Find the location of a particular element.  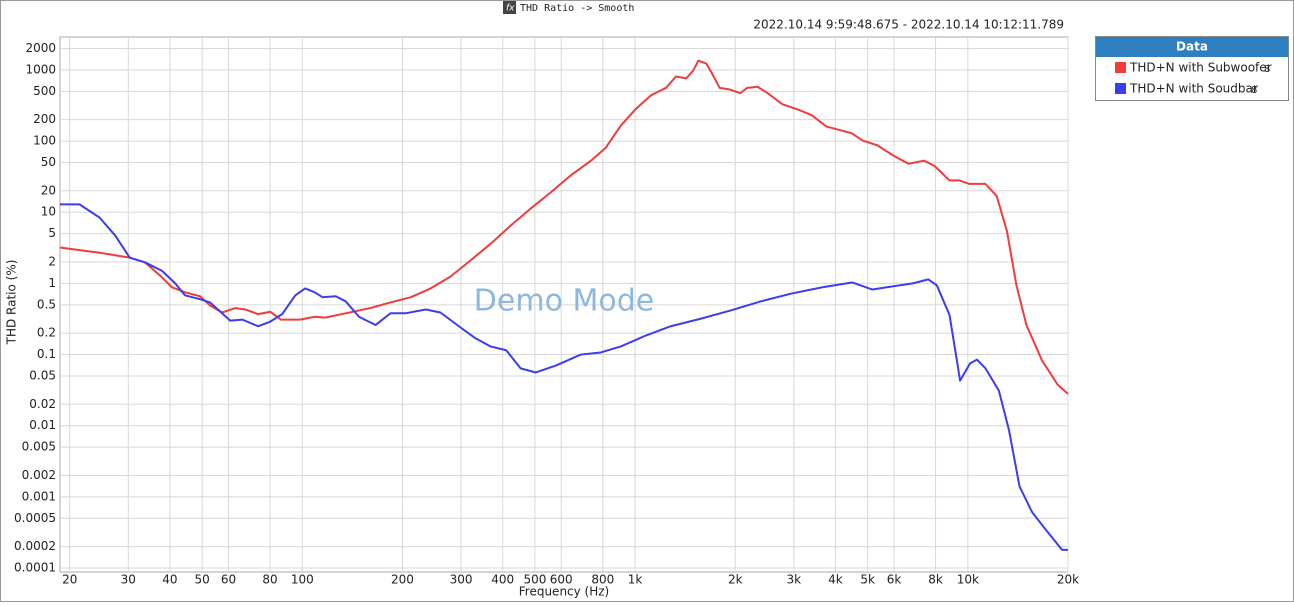

y-tick-label: 0.1 is located at coordinates (46, 354).